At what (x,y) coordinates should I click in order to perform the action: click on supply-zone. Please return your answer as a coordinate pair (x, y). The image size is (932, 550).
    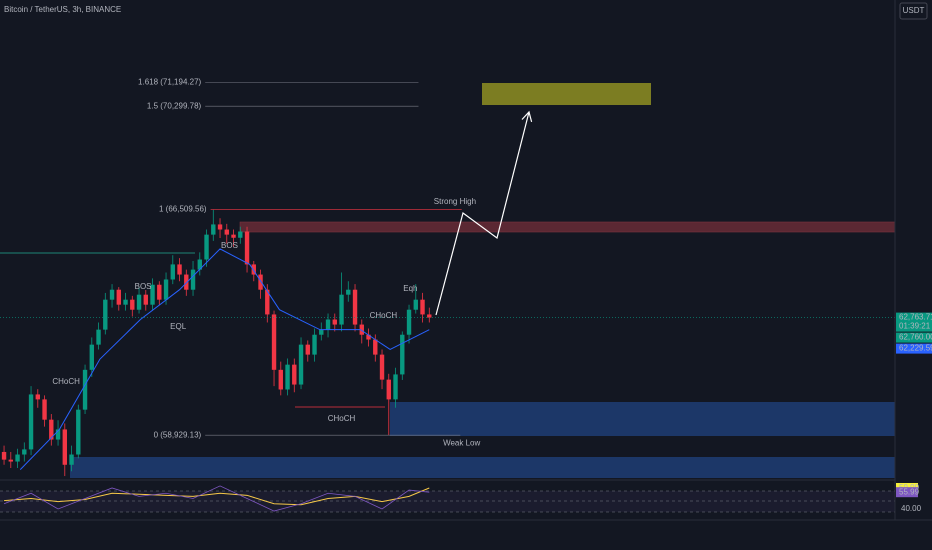
    Looking at the image, I should click on (567, 227).